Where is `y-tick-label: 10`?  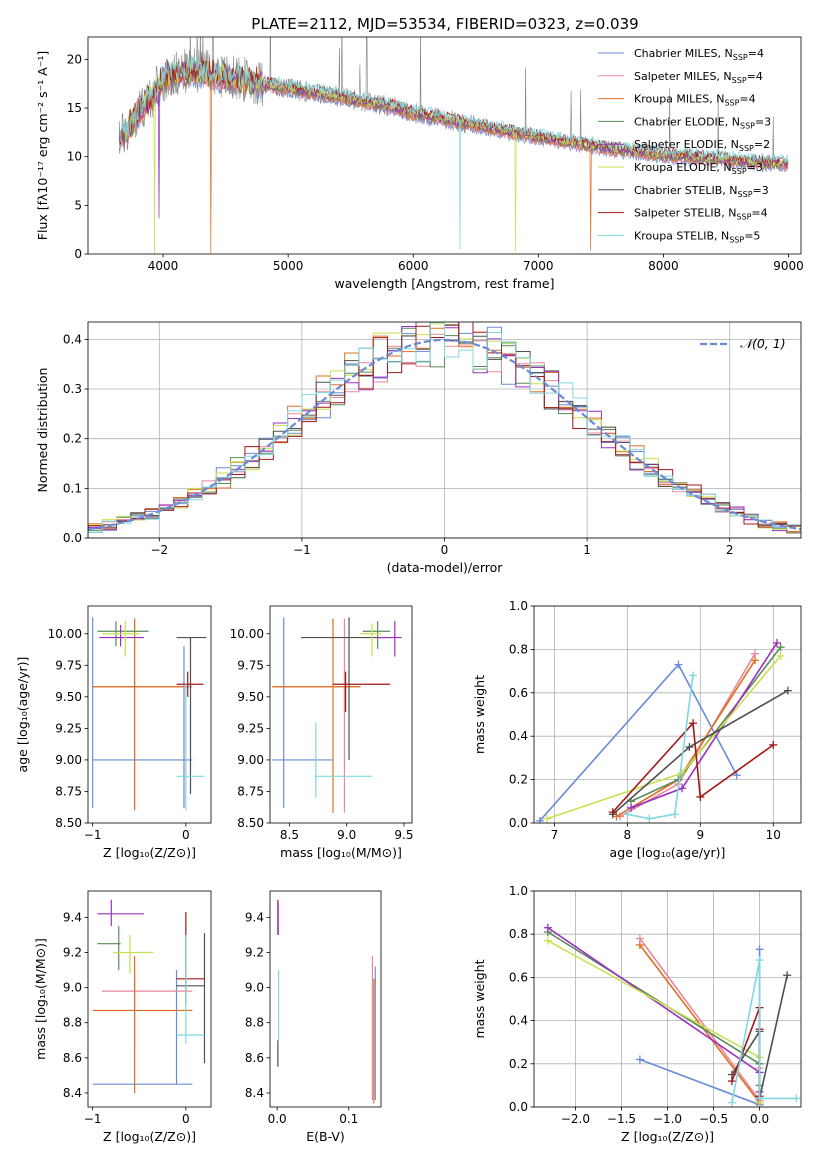 y-tick-label: 10 is located at coordinates (74, 157).